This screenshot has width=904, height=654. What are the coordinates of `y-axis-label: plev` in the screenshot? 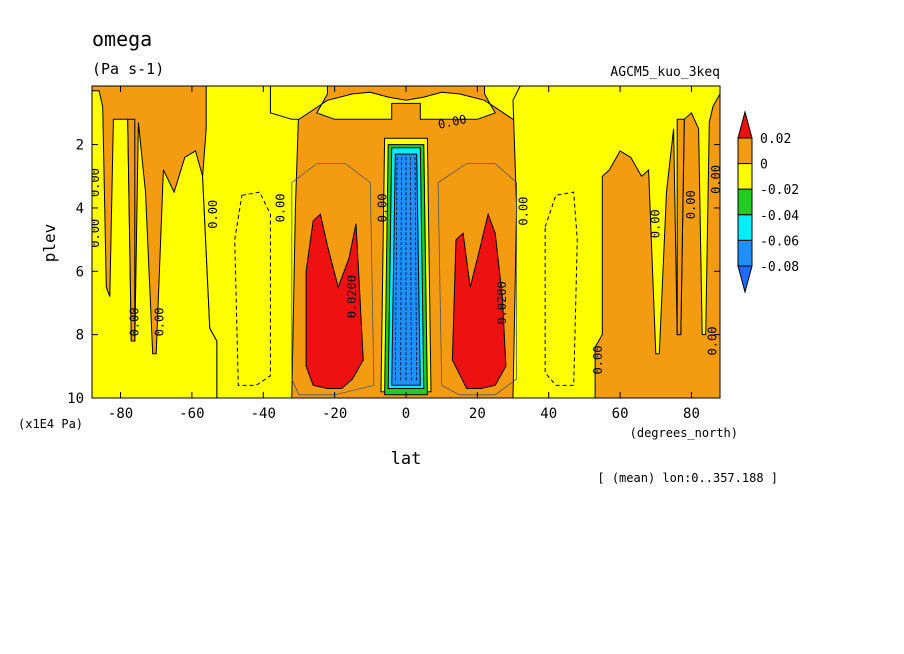 It's located at (49, 243).